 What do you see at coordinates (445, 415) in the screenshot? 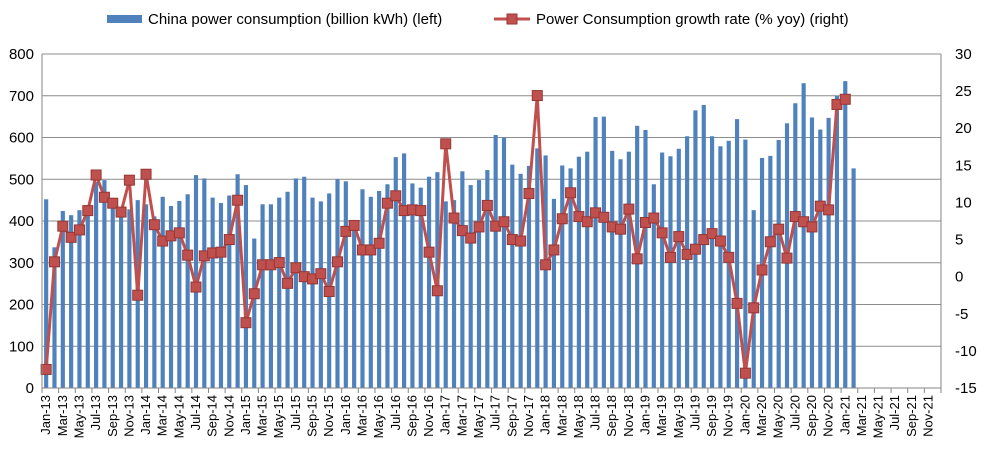
I see `x-tick-label: Jan-17` at bounding box center [445, 415].